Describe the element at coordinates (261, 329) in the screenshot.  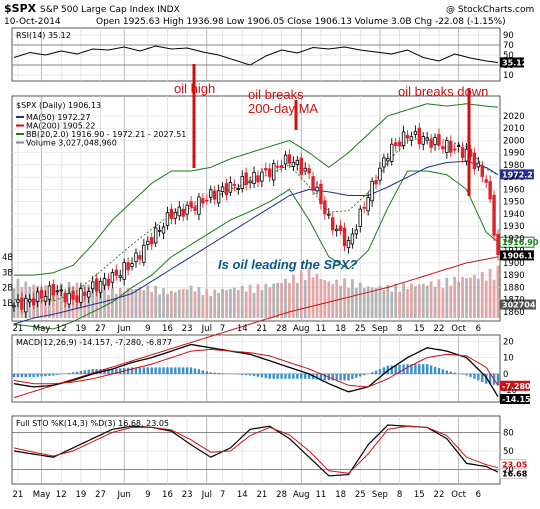
I see `x-tick-label: 21` at that location.